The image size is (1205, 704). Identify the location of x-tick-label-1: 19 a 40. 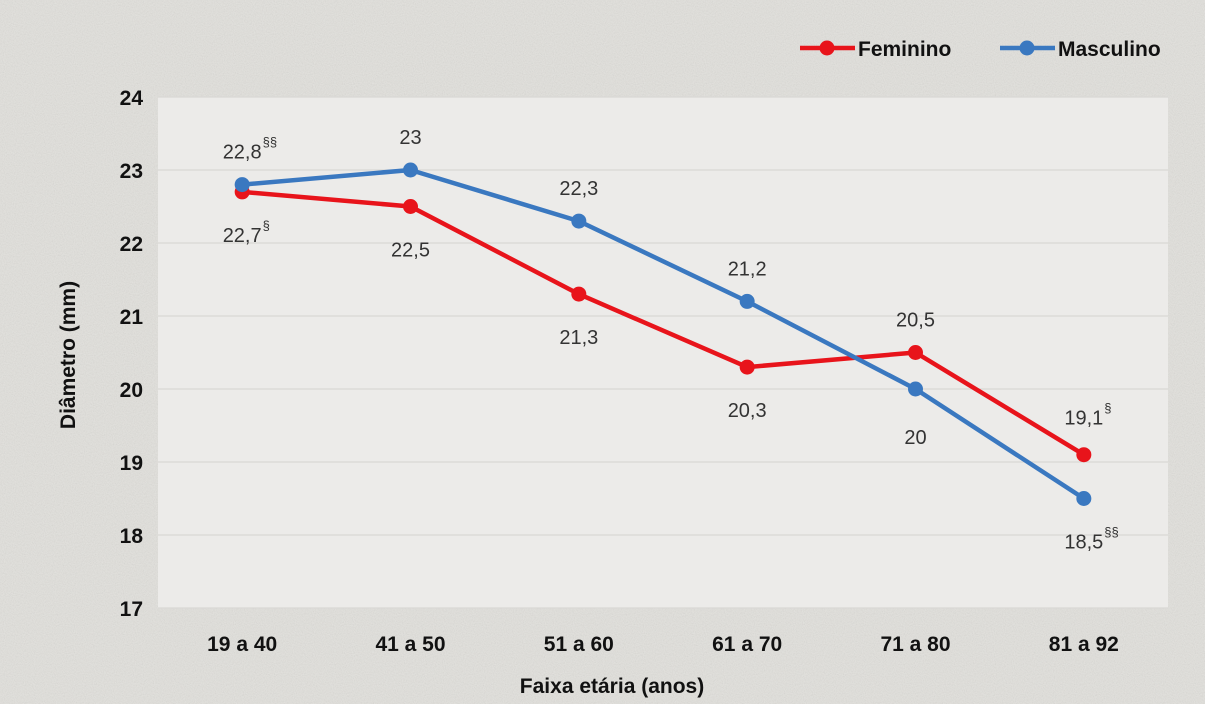
(242, 644).